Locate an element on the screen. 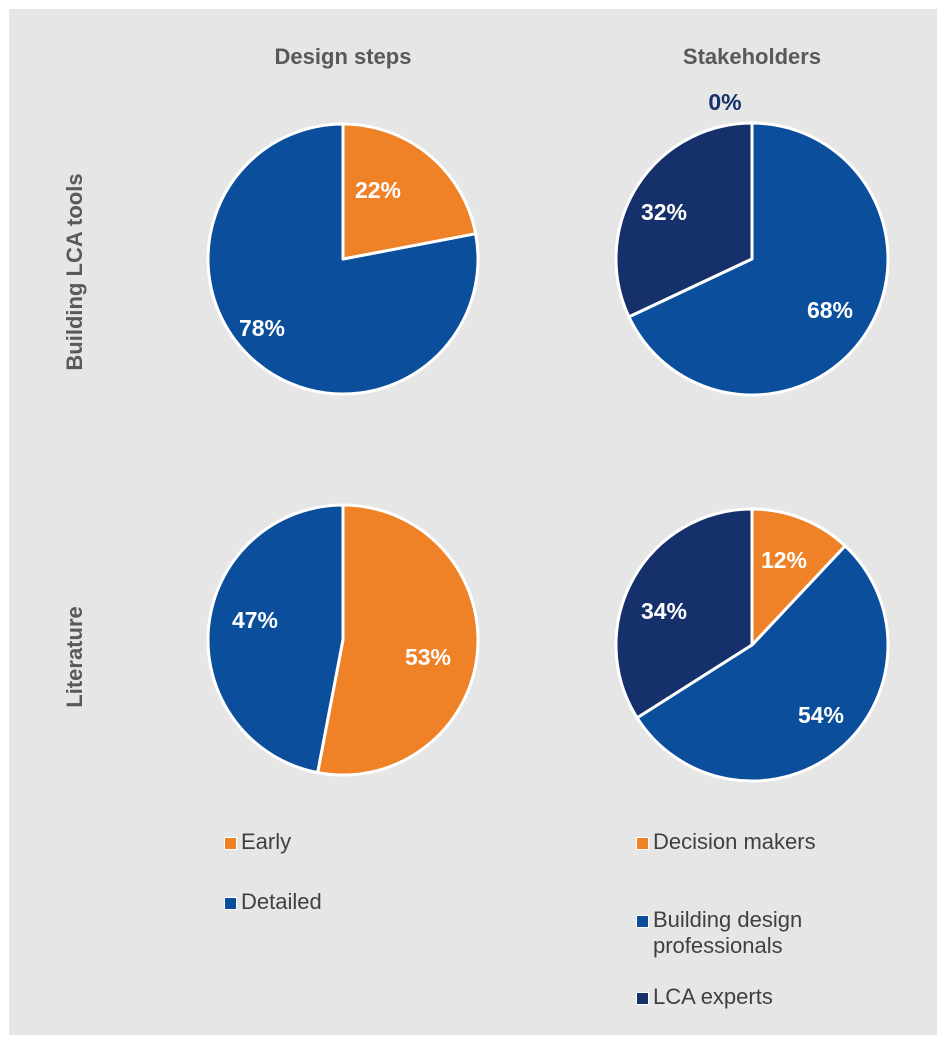 Image resolution: width=946 pixels, height=1045 pixels. legend-label: Building design professionals is located at coordinates (728, 932).